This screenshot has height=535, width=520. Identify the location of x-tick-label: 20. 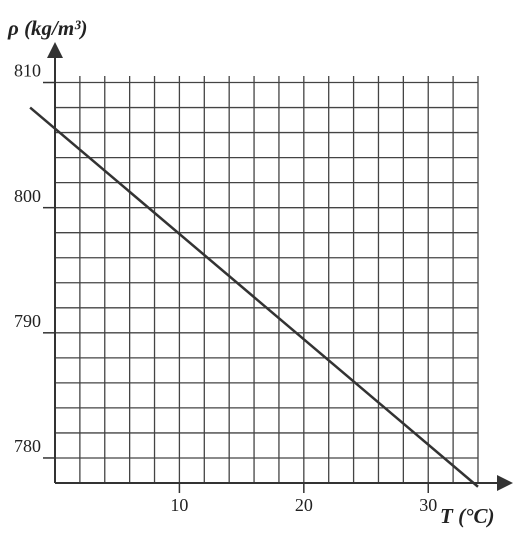
(304, 505).